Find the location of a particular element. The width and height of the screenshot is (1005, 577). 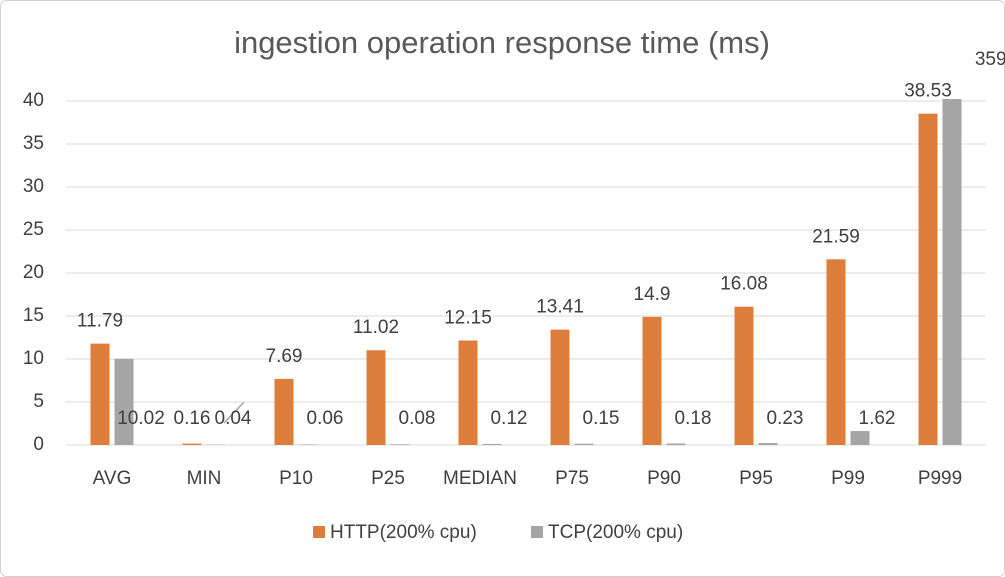

x-tick-label: AVG is located at coordinates (112, 478).